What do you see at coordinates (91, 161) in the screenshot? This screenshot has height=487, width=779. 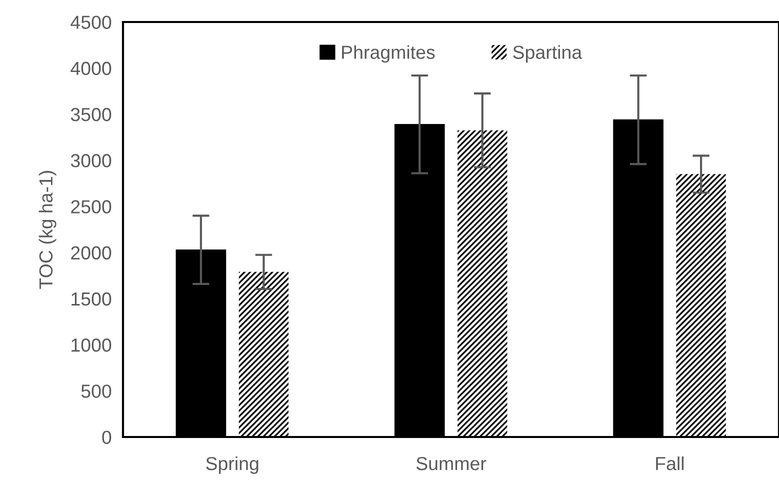 I see `y-tick-label: 3000` at bounding box center [91, 161].